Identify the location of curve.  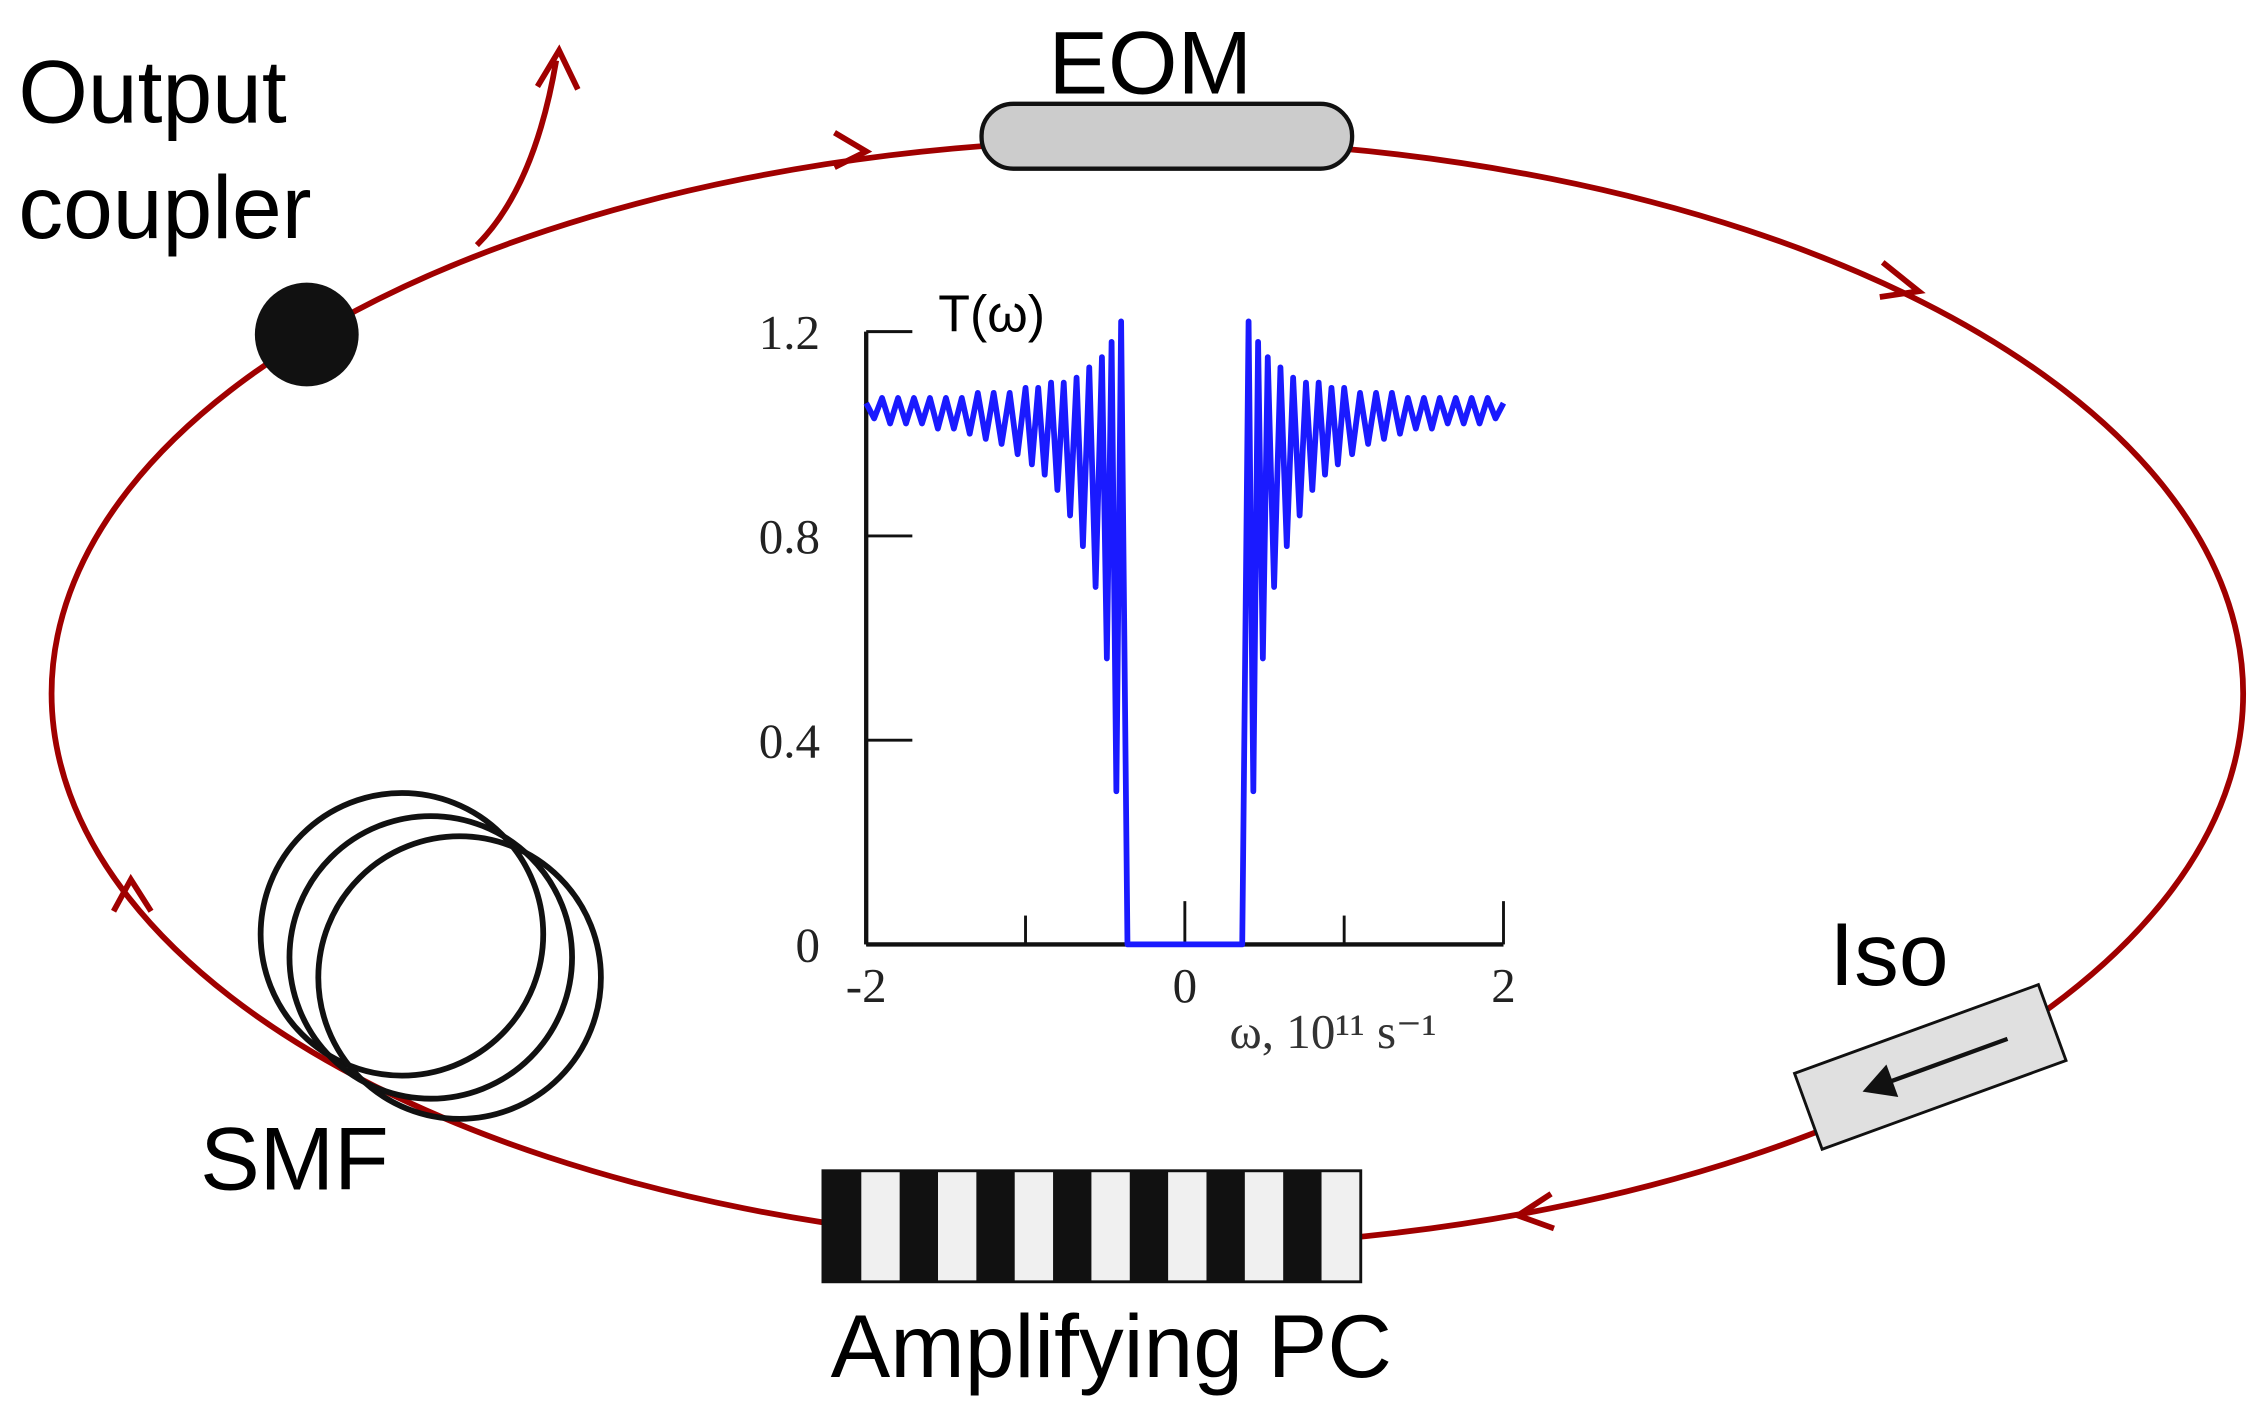
(1185, 633).